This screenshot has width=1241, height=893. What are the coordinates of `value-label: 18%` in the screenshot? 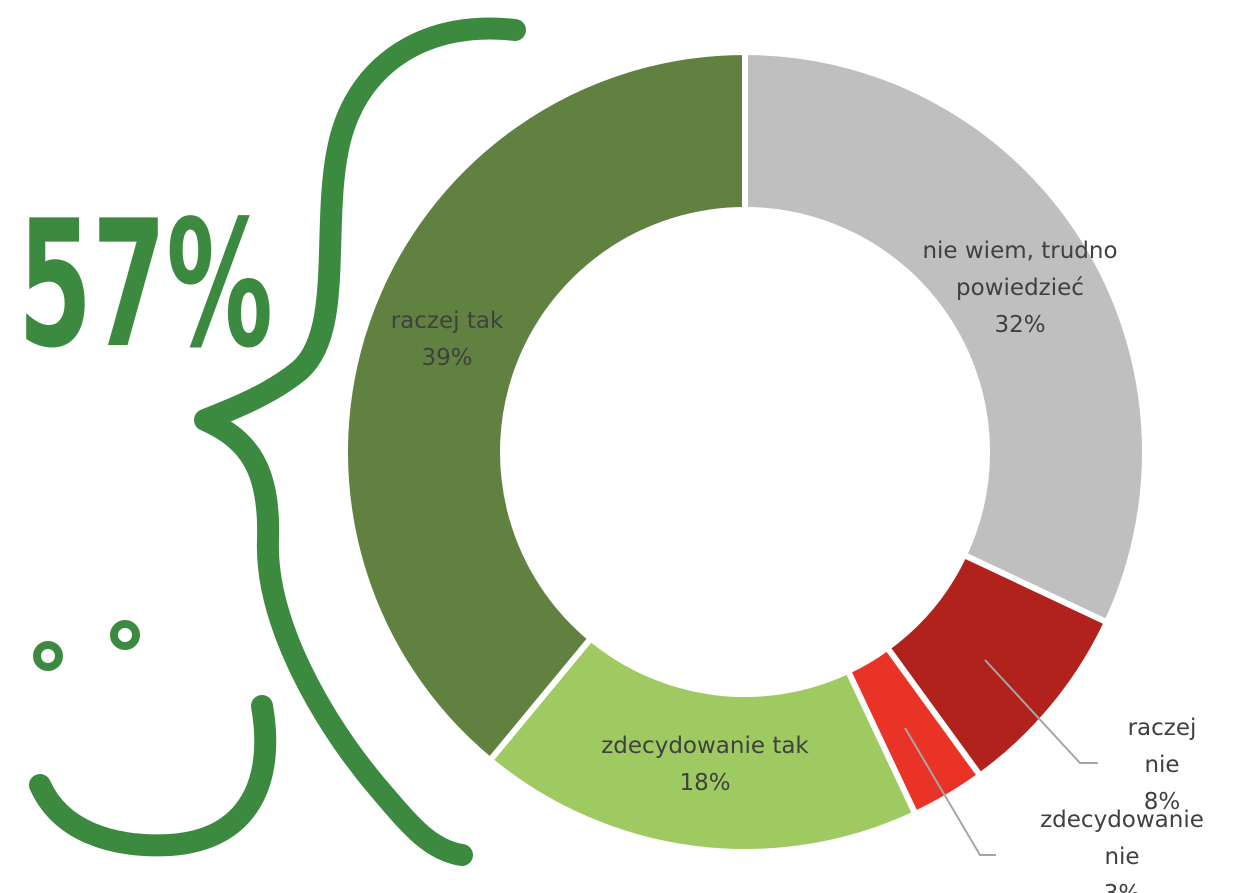 It's located at (705, 783).